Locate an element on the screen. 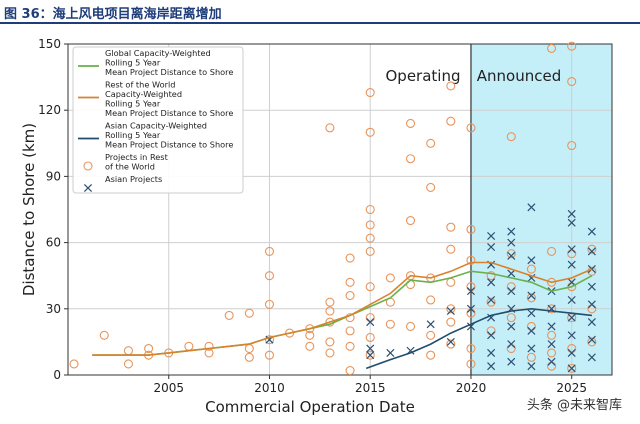 This screenshot has height=424, width=640. region-label-operating: Operating is located at coordinates (423, 76).